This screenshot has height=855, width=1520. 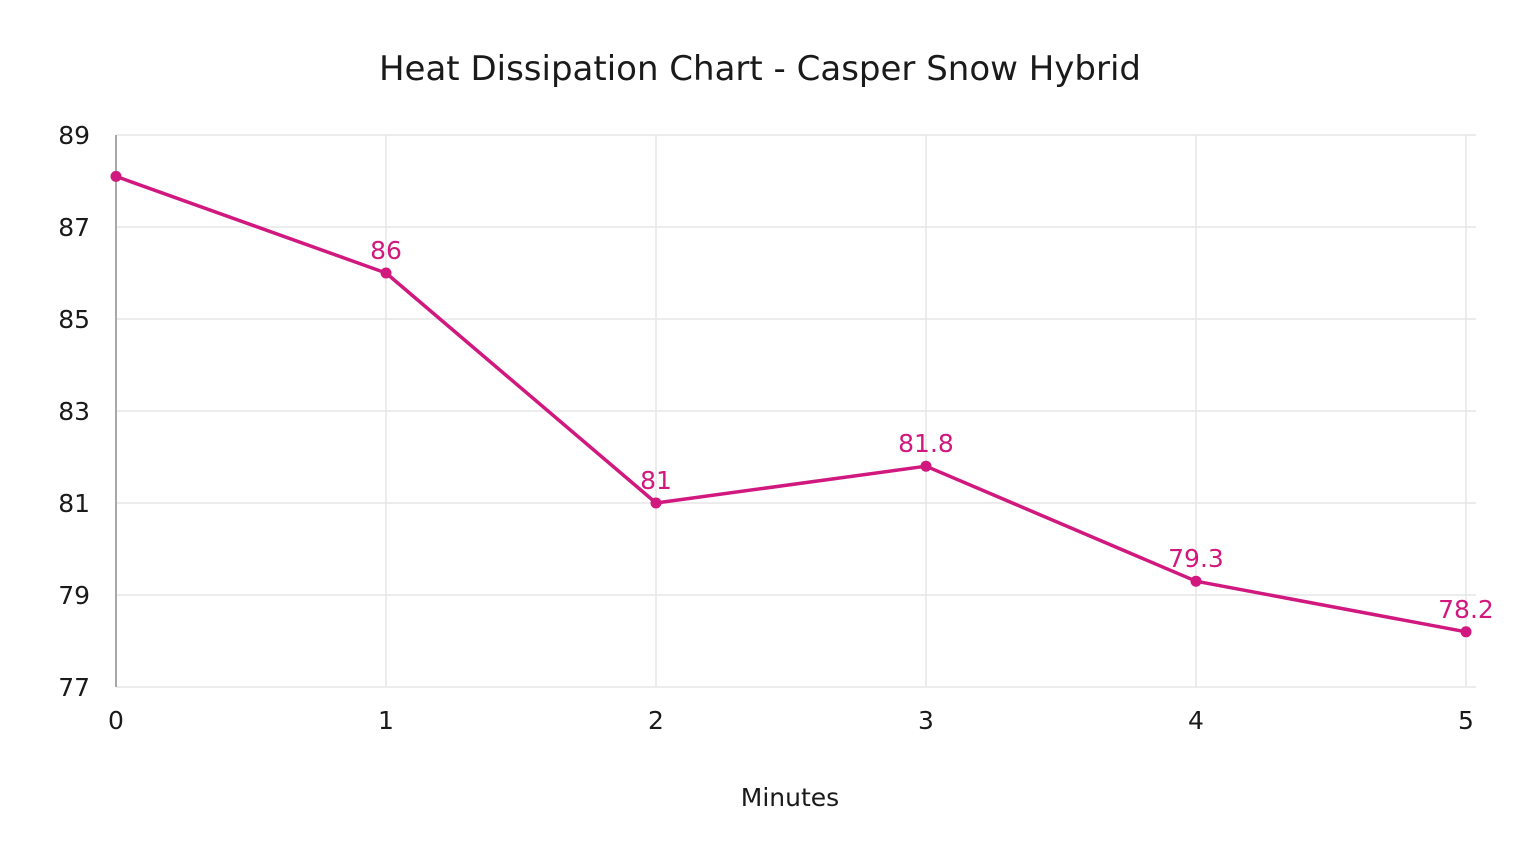 I want to click on x-axis-ticks: 0 1 2 3 4 5, so click(x=791, y=720).